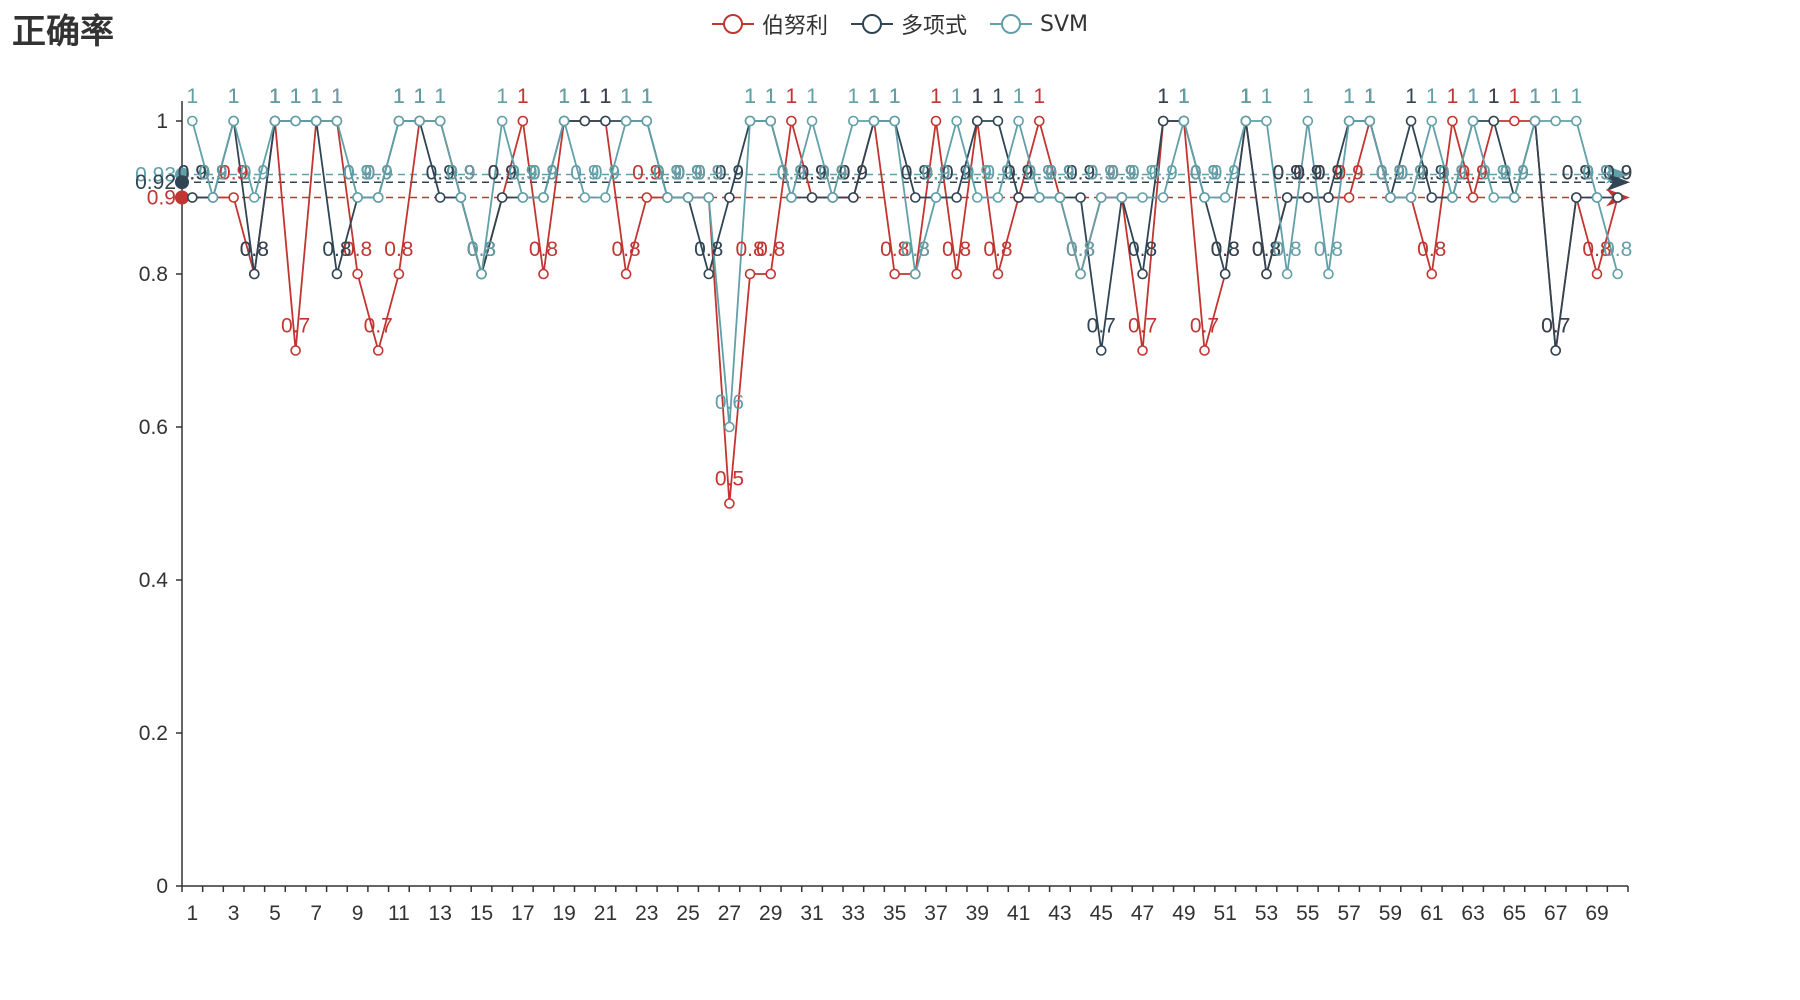 The height and width of the screenshot is (1000, 1800). Describe the element at coordinates (1039, 24) in the screenshot. I see `legend-item-svm: SVM` at that location.